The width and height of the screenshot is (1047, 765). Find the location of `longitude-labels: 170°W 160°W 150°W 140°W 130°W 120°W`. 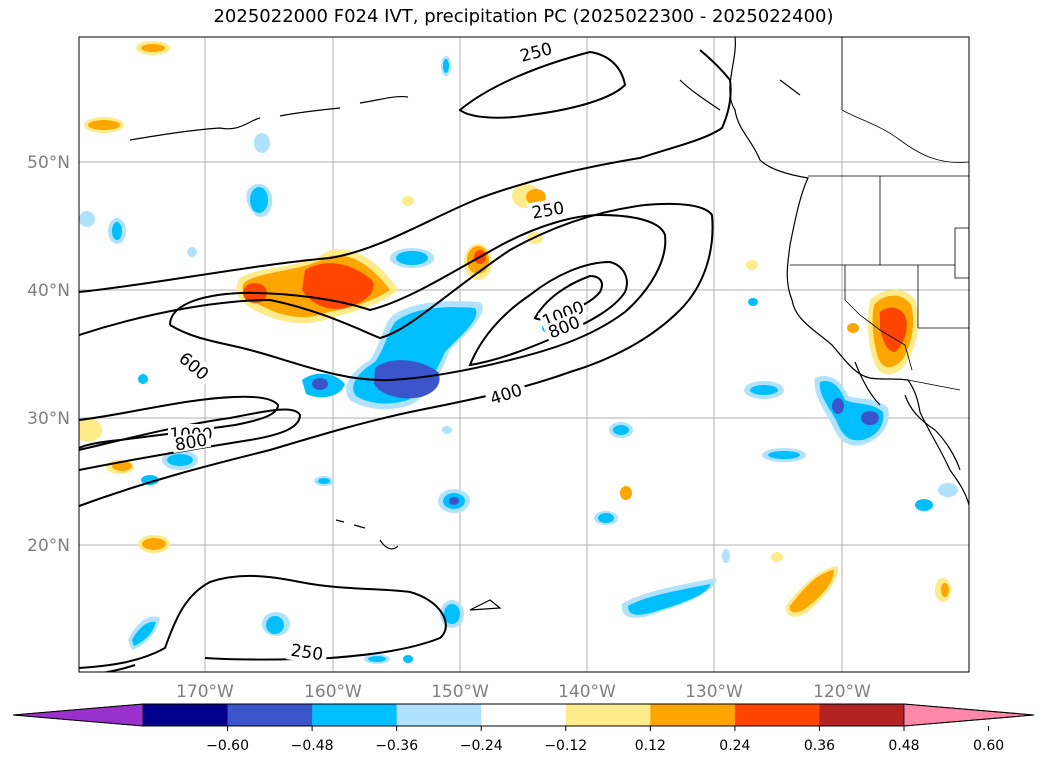

longitude-labels: 170°W 160°W 150°W 140°W 130°W 120°W is located at coordinates (523, 692).